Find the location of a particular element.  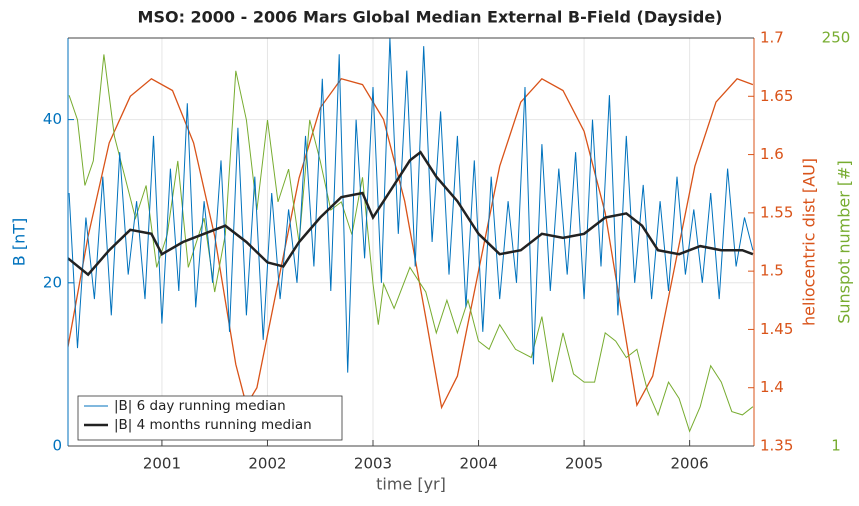

y3-tick-label: 1 is located at coordinates (836, 446).